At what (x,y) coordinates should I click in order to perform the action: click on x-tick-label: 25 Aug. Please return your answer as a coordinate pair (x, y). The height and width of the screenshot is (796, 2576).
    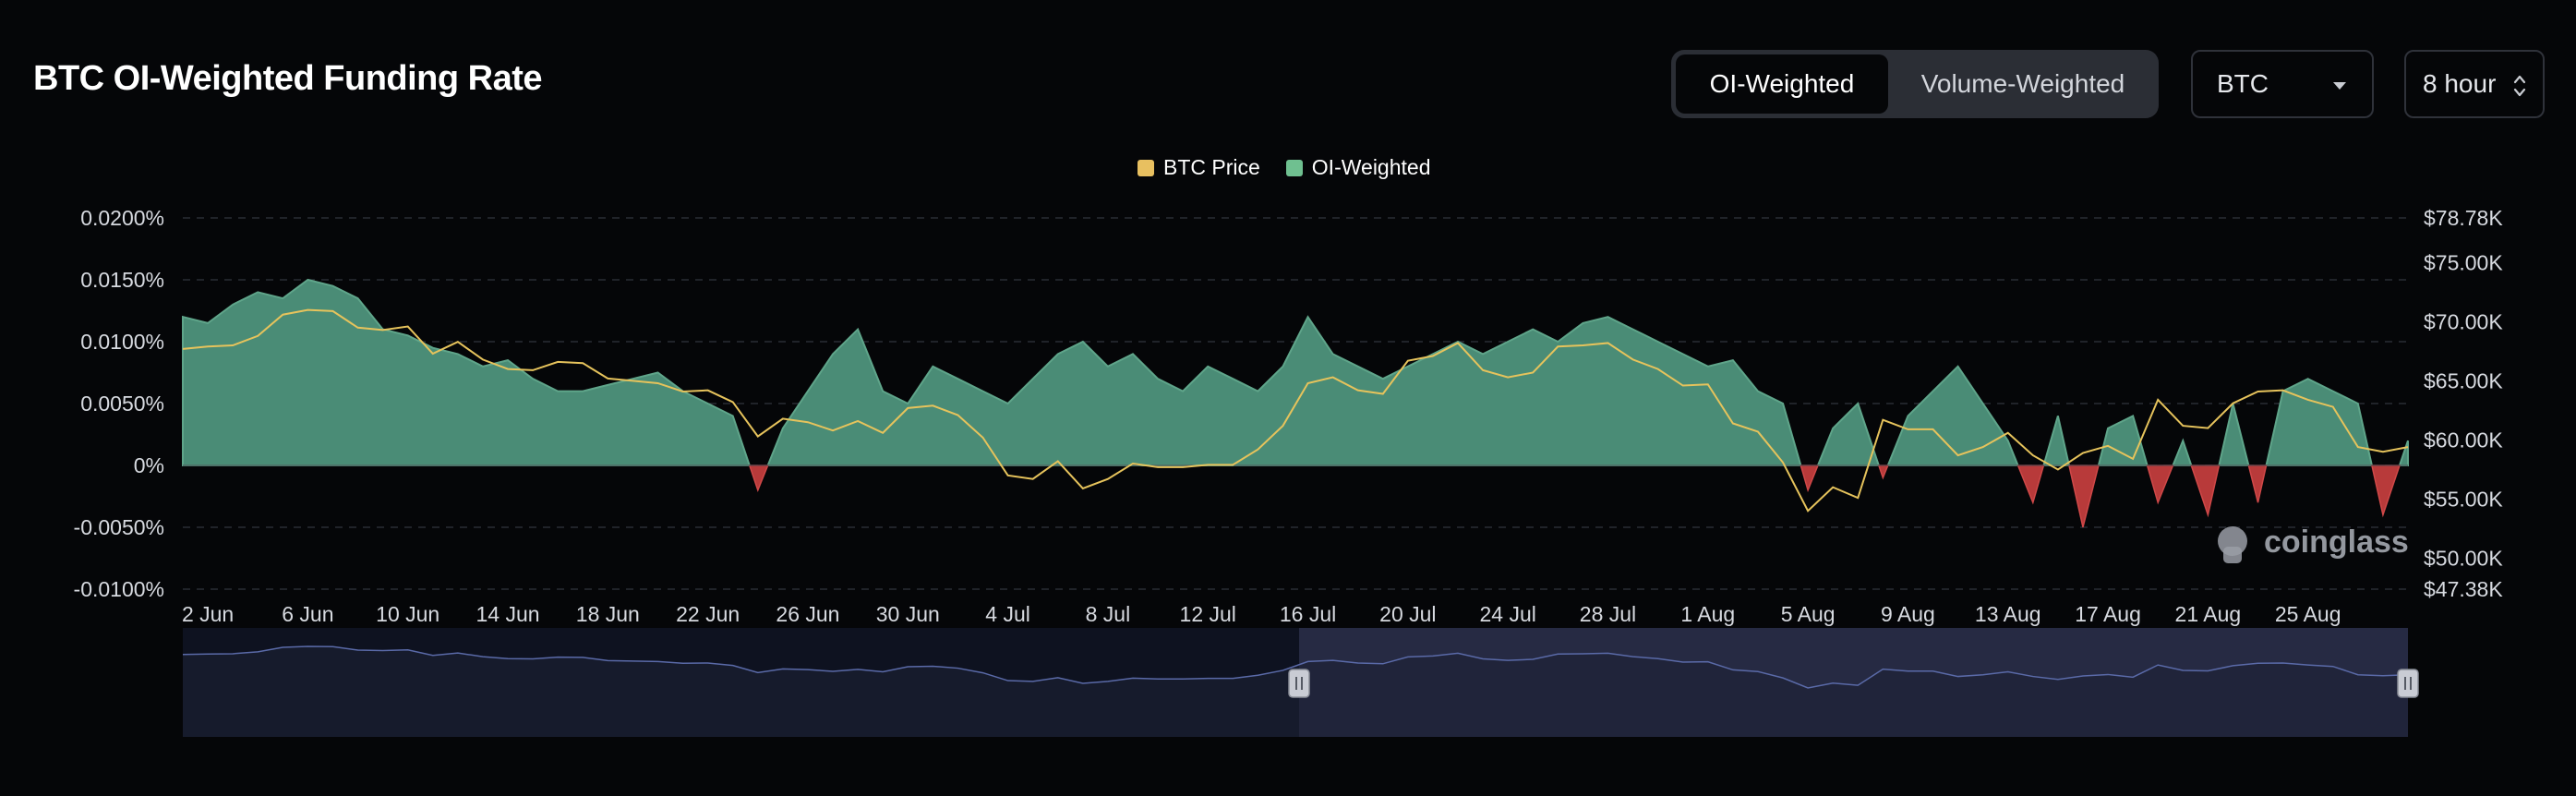
    Looking at the image, I should click on (2308, 614).